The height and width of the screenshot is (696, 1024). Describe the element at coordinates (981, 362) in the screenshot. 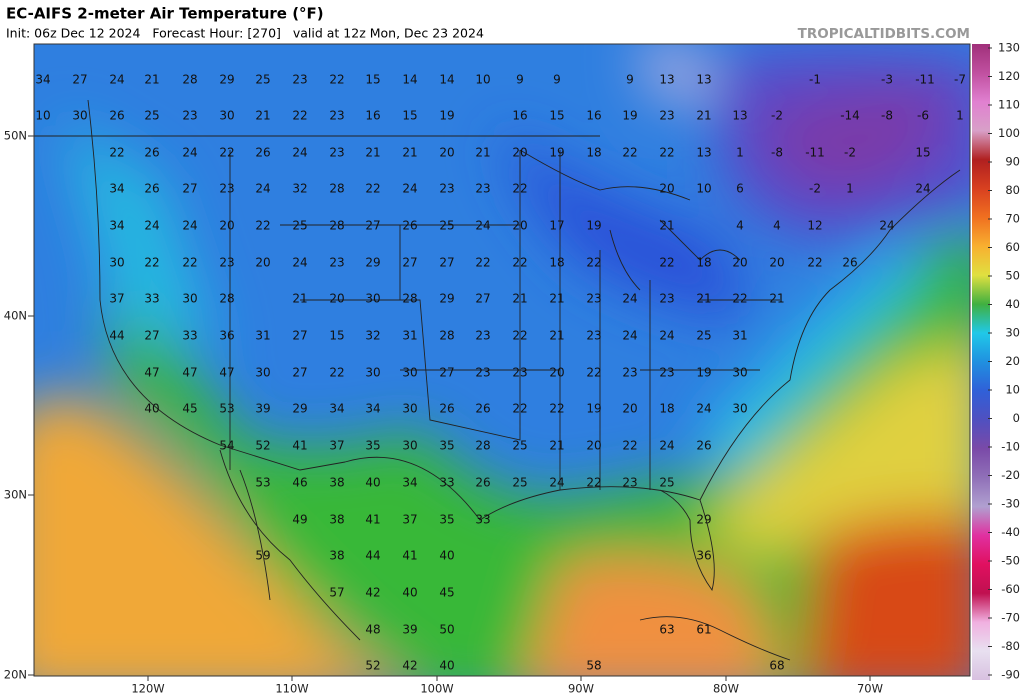

I see `colorbar-ramp` at that location.